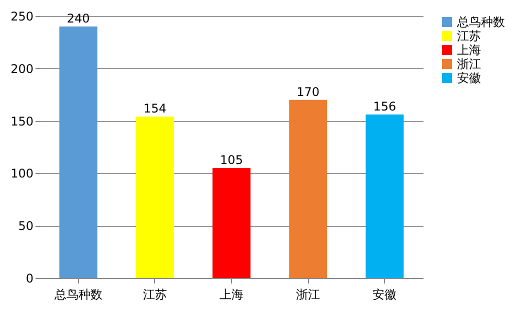 This screenshot has height=310, width=515. What do you see at coordinates (469, 50) in the screenshot?
I see `legend-label: 上海` at bounding box center [469, 50].